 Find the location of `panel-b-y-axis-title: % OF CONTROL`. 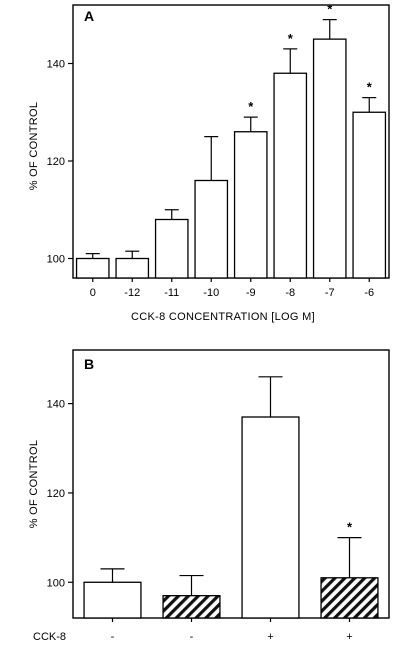

panel-b-y-axis-title: % OF CONTROL is located at coordinates (34, 484).